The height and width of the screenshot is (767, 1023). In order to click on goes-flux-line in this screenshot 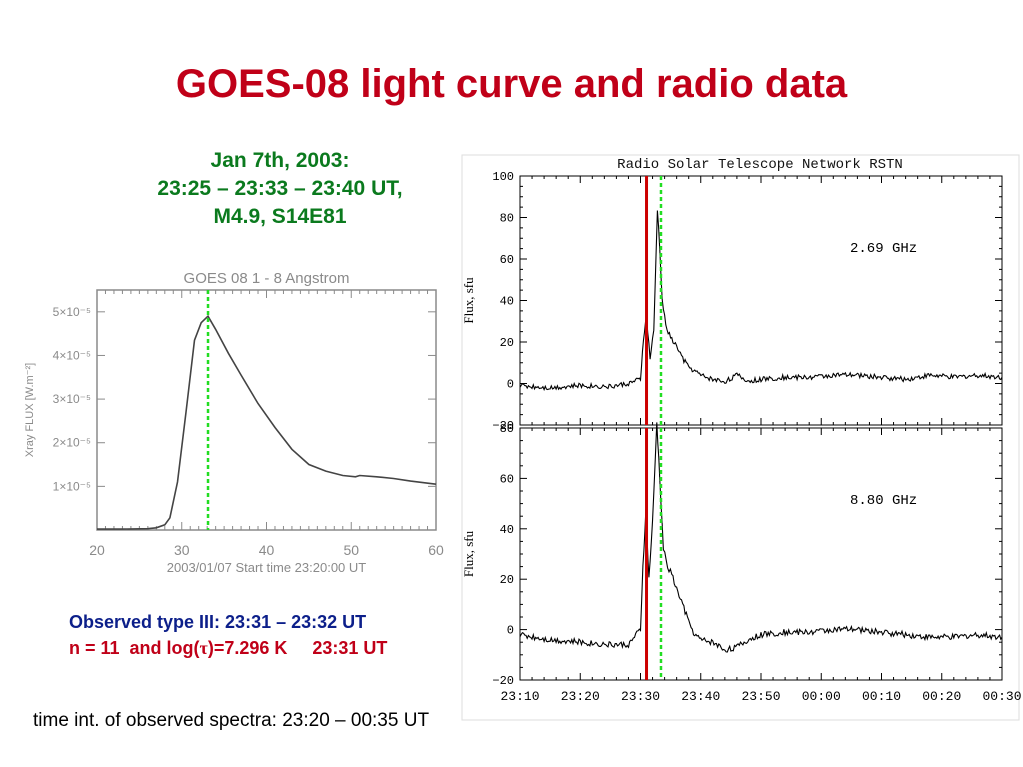, I will do `click(267, 422)`.